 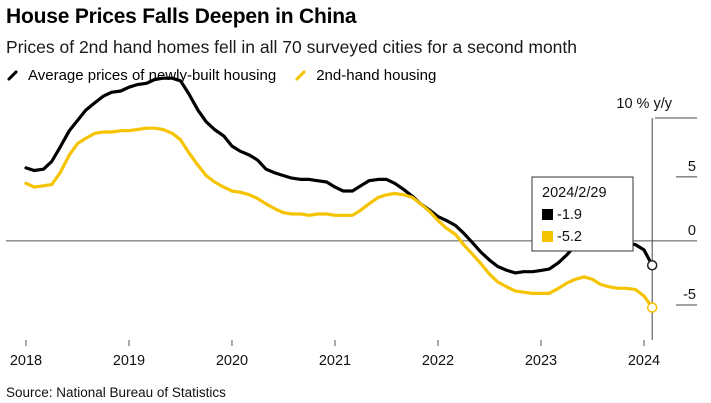 What do you see at coordinates (692, 231) in the screenshot?
I see `y-tick-label: 0` at bounding box center [692, 231].